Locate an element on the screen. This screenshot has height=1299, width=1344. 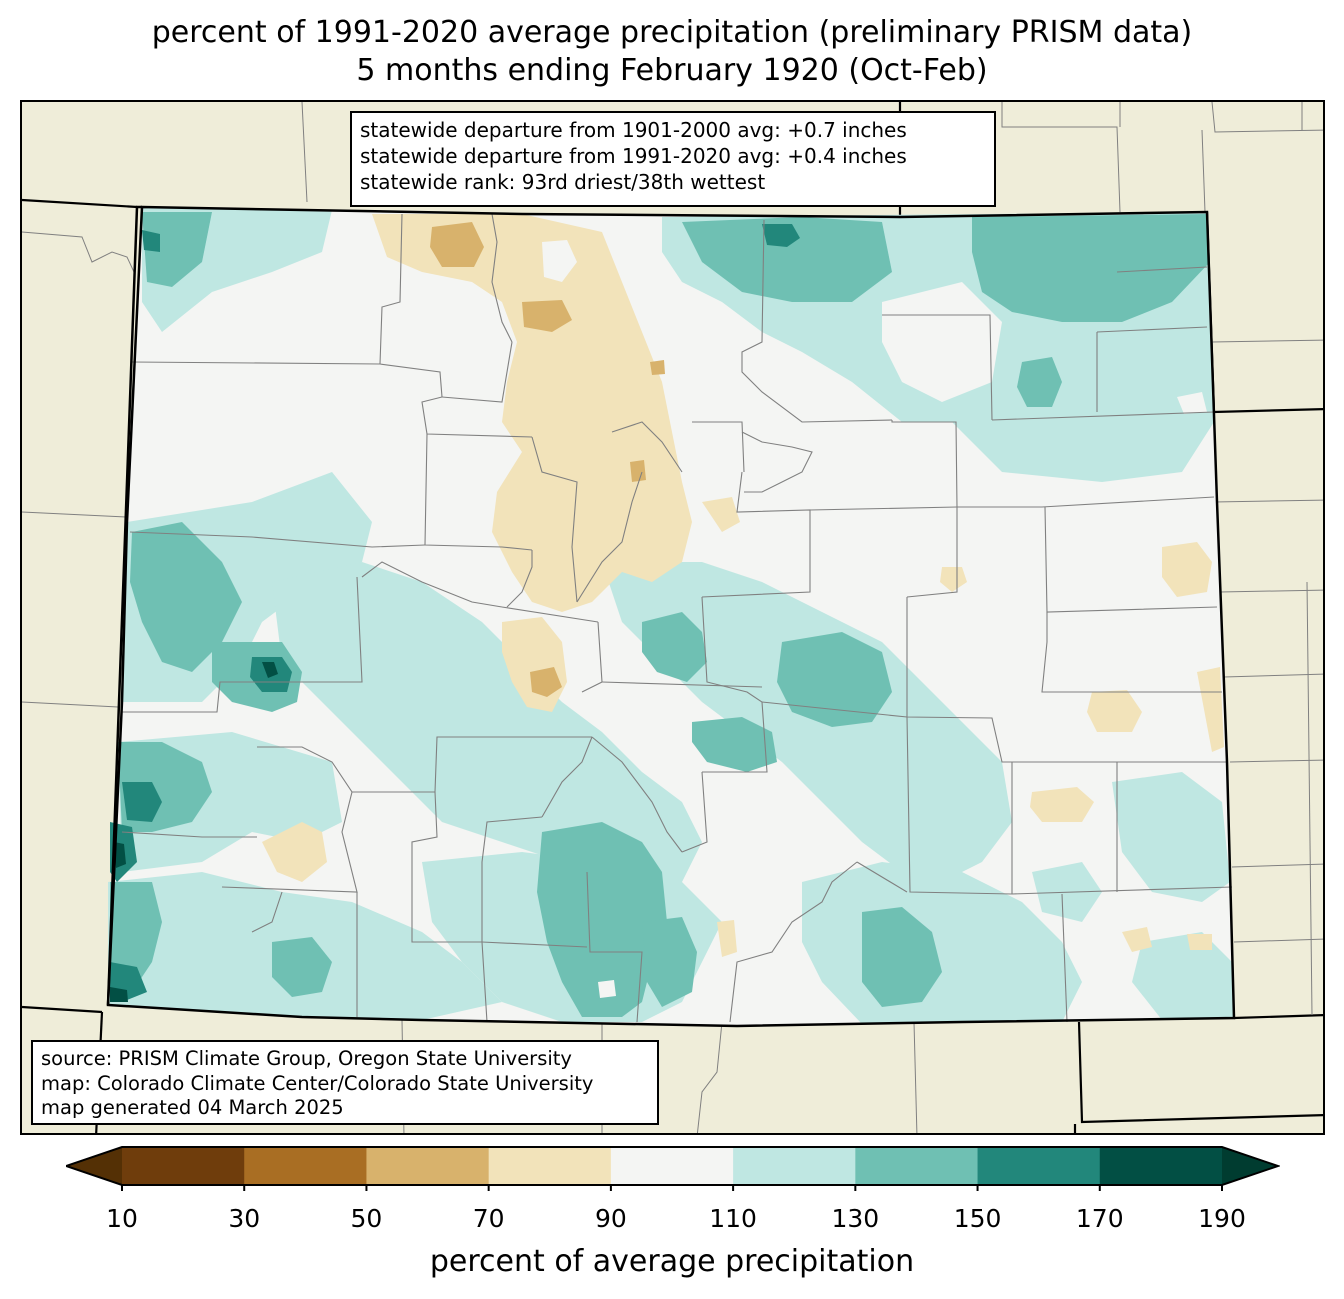
colorbar-tick-label: 170 is located at coordinates (1099, 1218).